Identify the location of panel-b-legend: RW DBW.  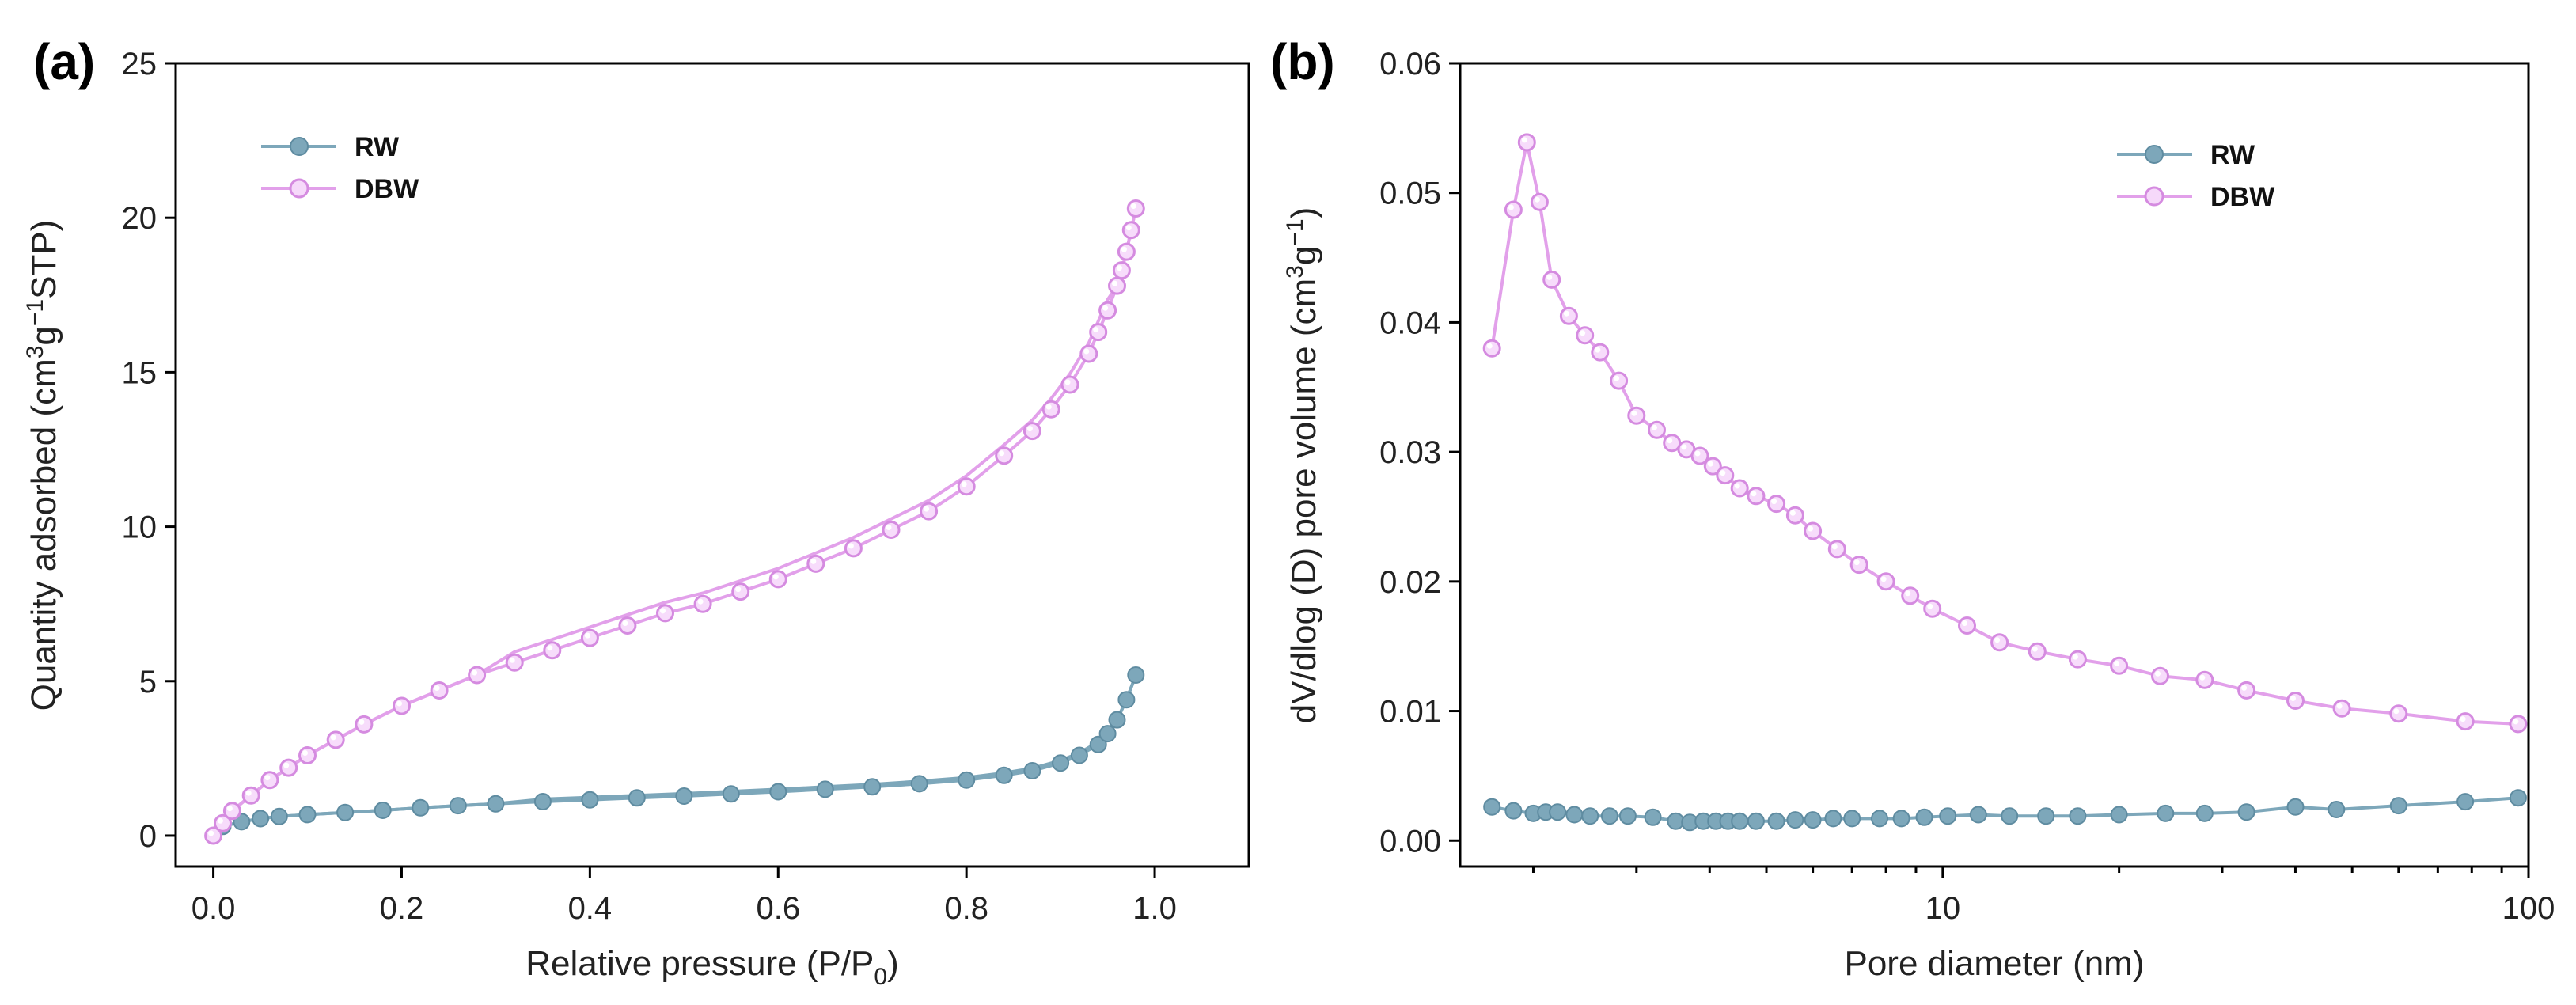
(2196, 176).